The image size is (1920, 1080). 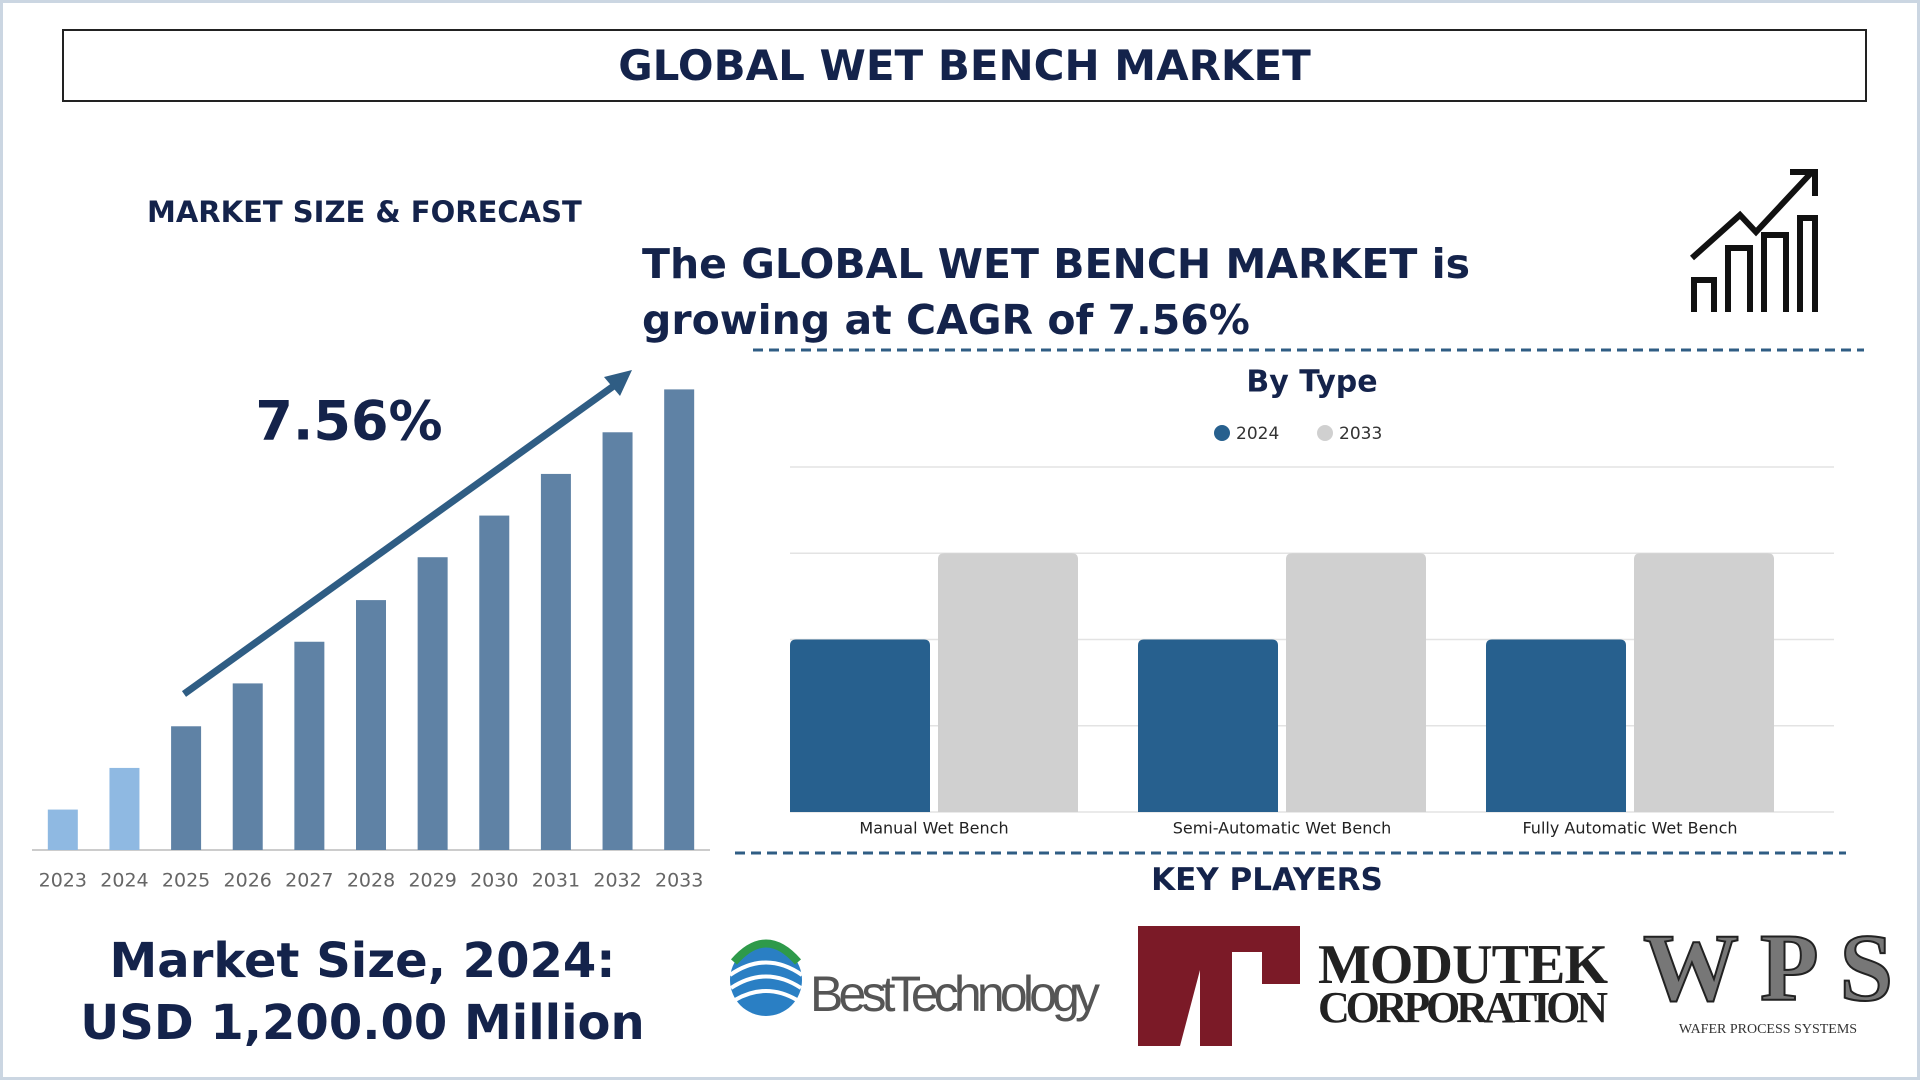 What do you see at coordinates (1463, 1007) in the screenshot?
I see `logo-subtext: CORPORATION` at bounding box center [1463, 1007].